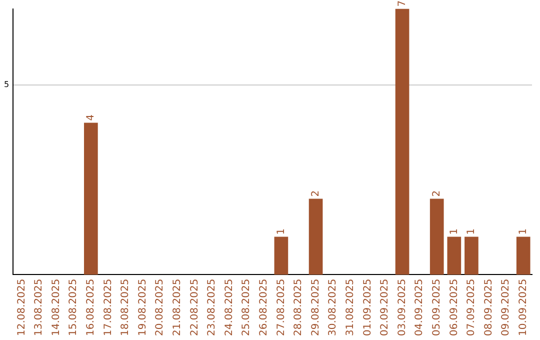 This screenshot has height=340, width=540. What do you see at coordinates (74, 307) in the screenshot?
I see `x-tick-label: 15.08.2025` at bounding box center [74, 307].